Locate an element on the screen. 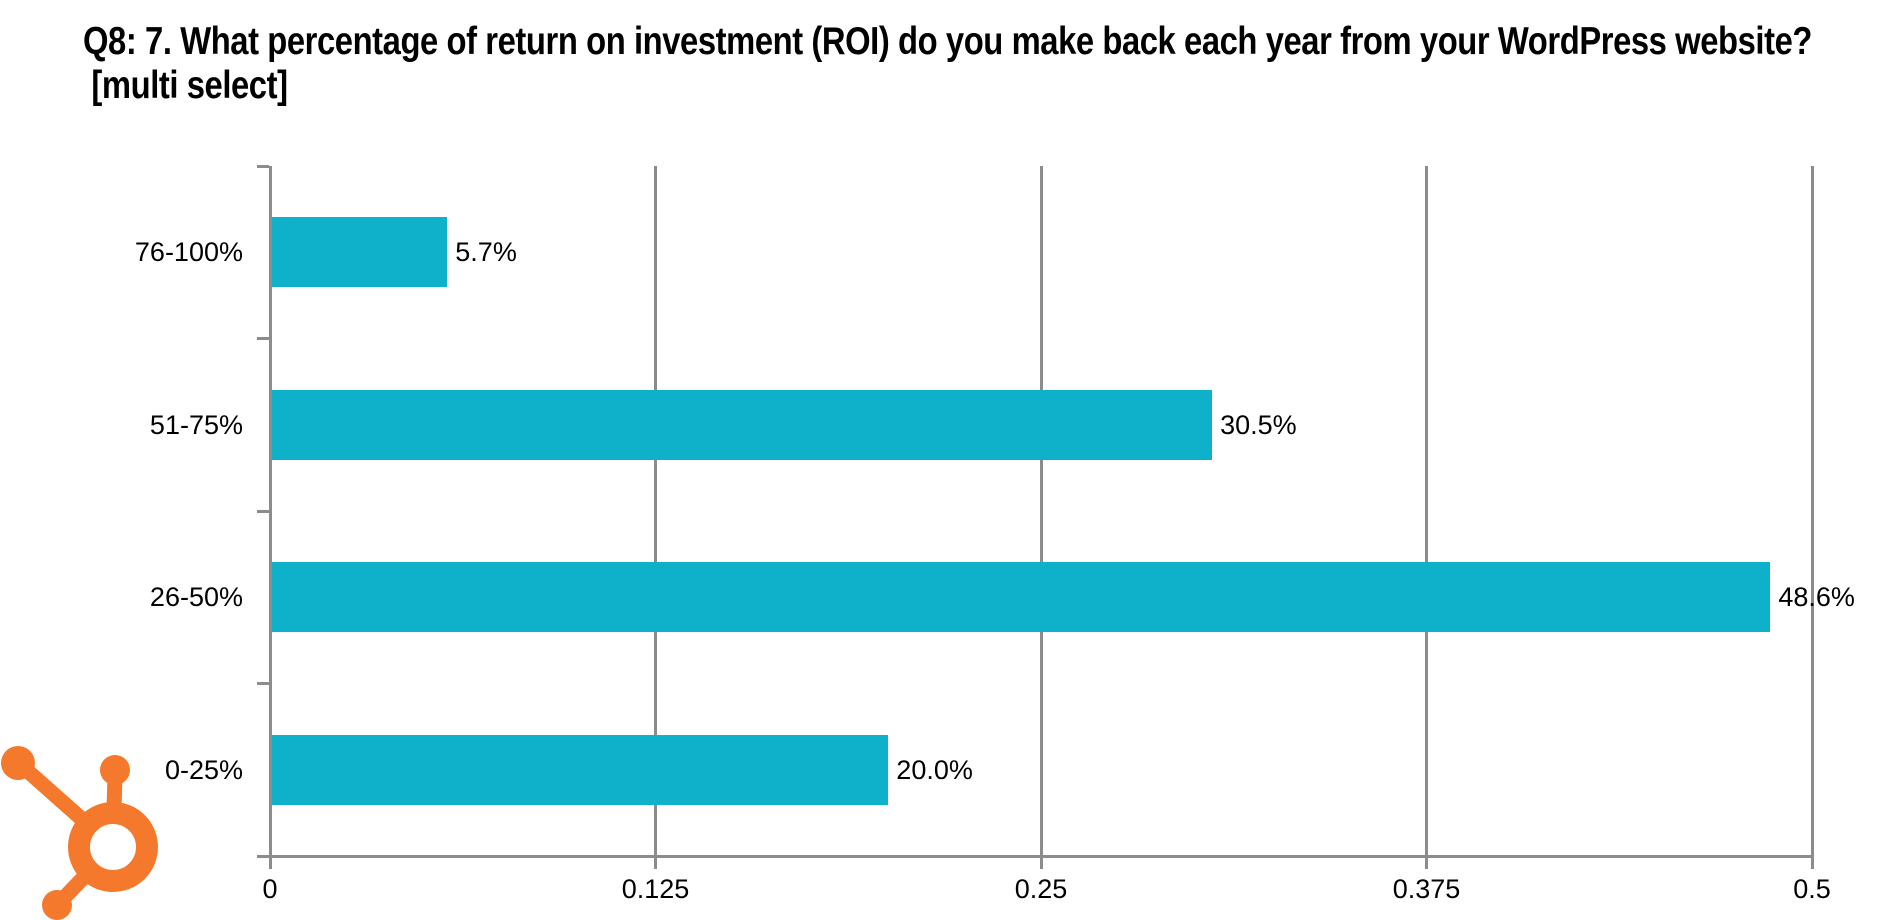 This screenshot has height=920, width=1892. logo-node-lower-left is located at coordinates (57, 905).